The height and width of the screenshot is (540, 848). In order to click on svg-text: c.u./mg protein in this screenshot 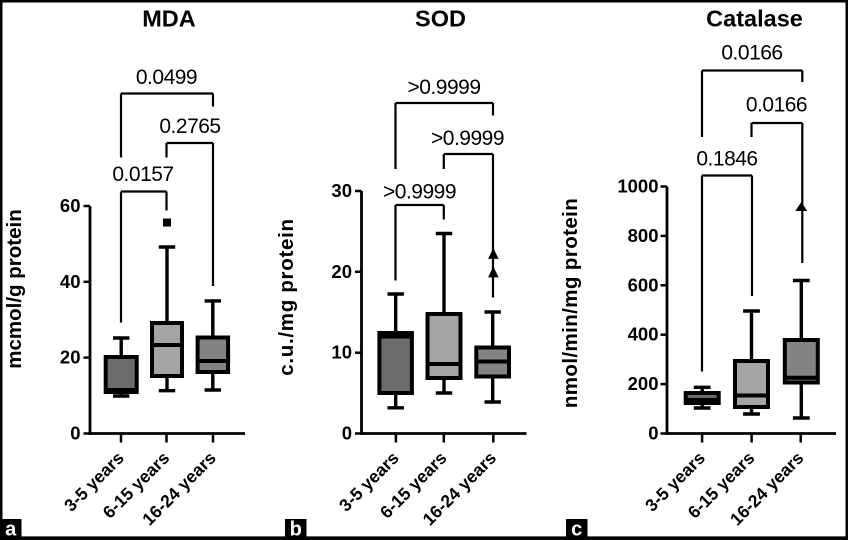, I will do `click(286, 296)`.